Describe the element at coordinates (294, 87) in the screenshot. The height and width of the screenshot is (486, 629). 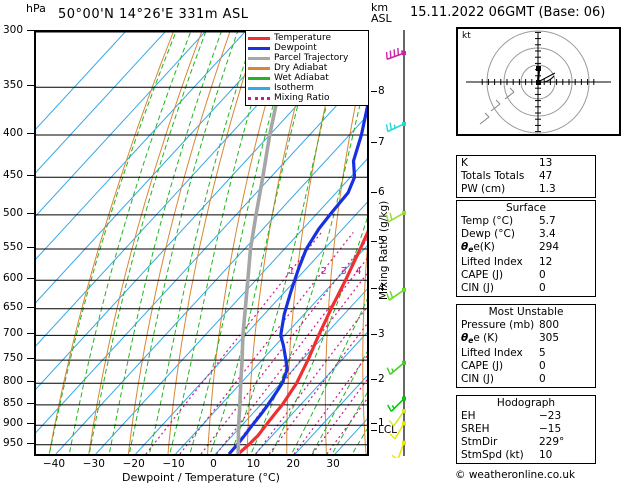
I see `legend-label: Isotherm` at that location.